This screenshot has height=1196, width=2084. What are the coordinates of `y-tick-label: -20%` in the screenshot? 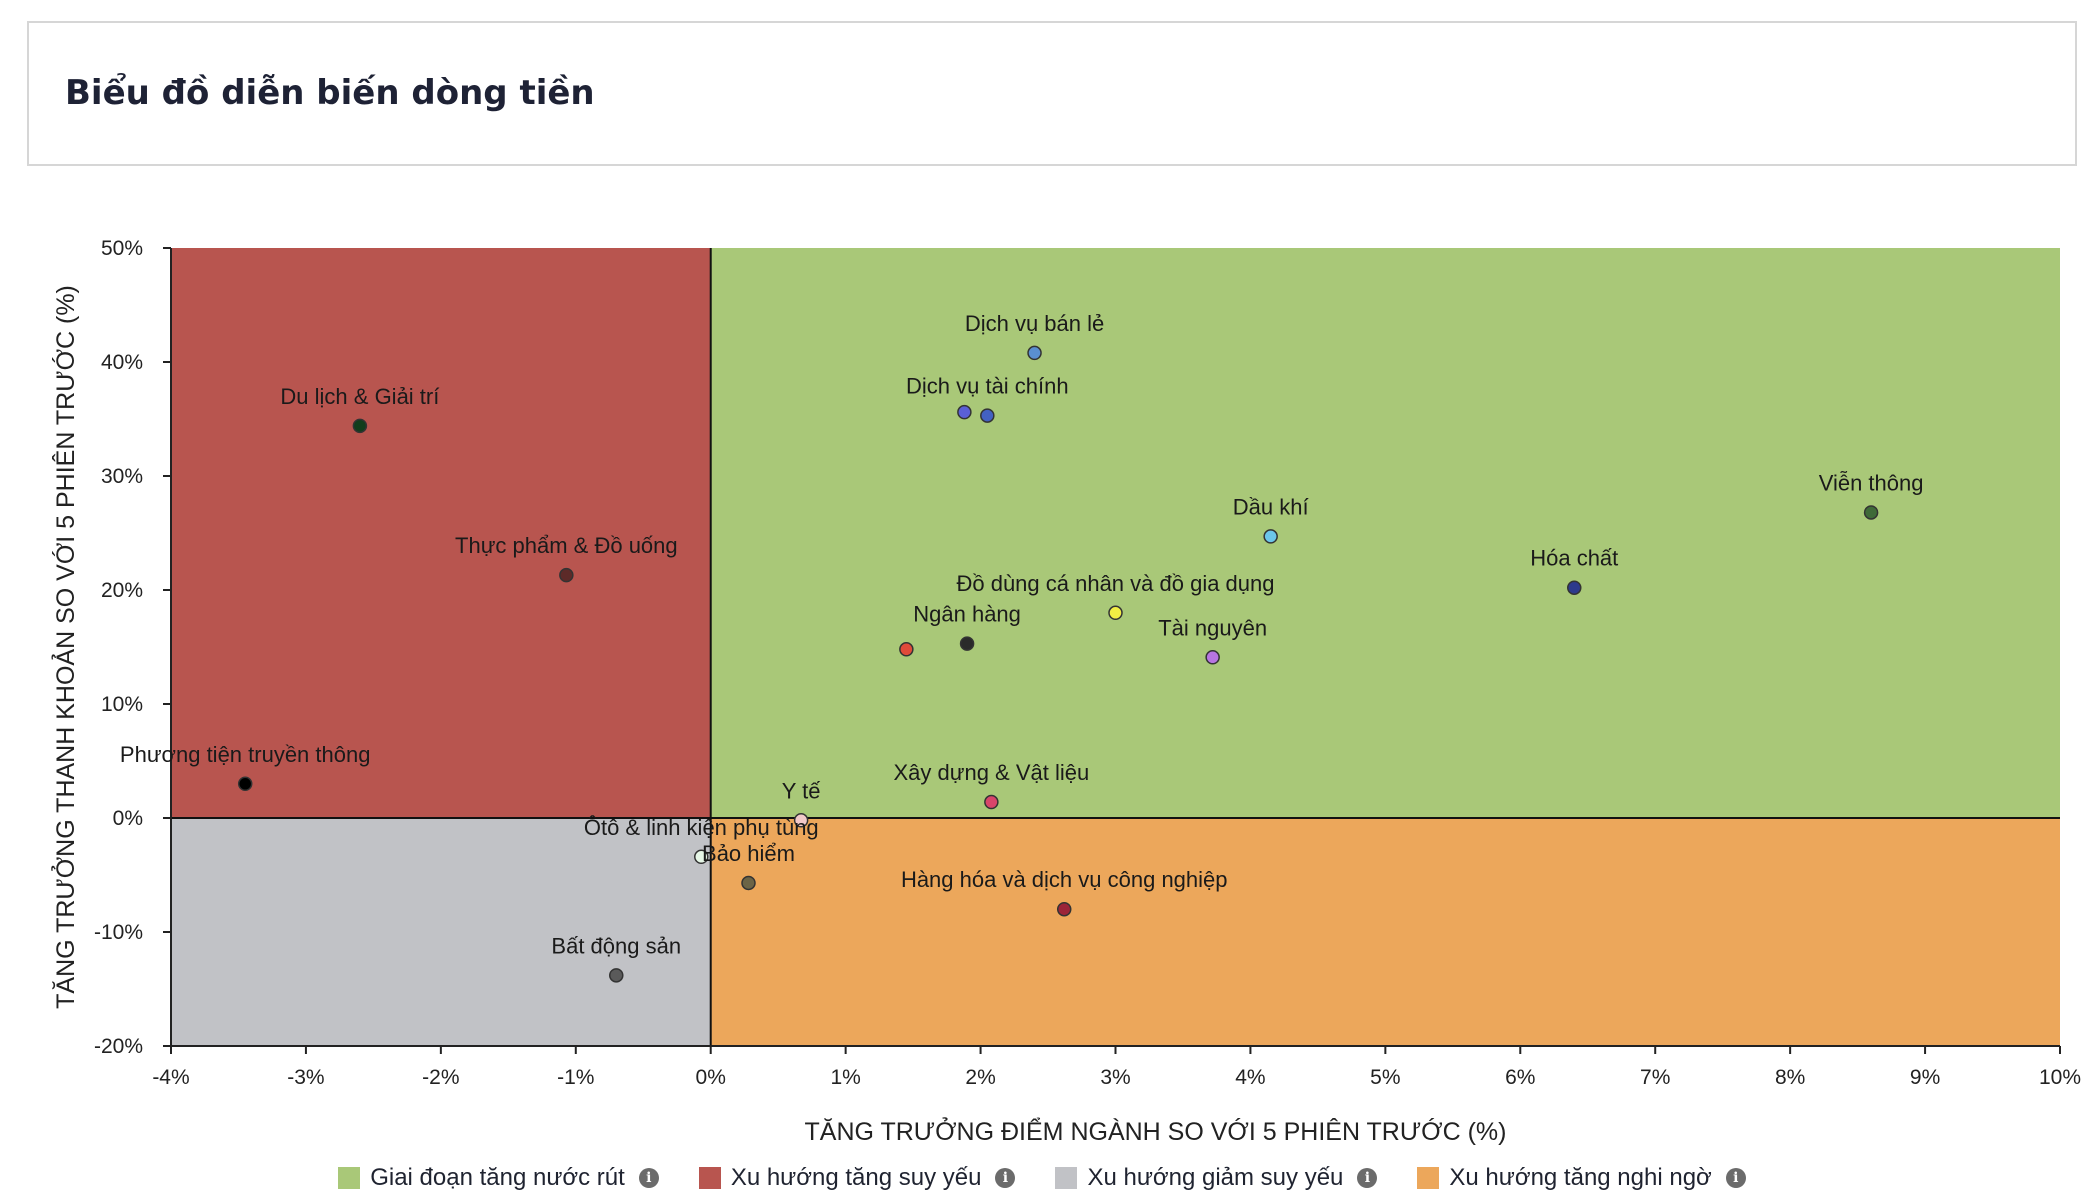 It's located at (118, 1046).